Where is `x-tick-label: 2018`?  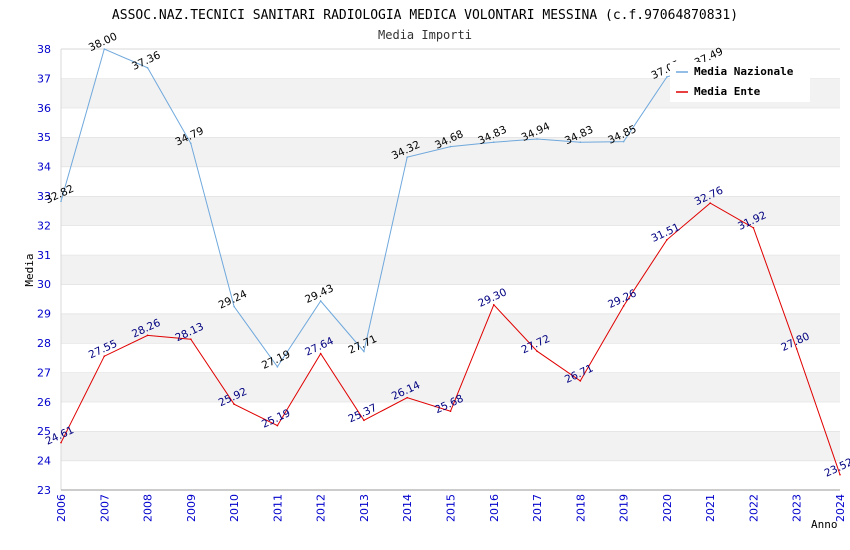
x-tick-label: 2018 is located at coordinates (580, 508).